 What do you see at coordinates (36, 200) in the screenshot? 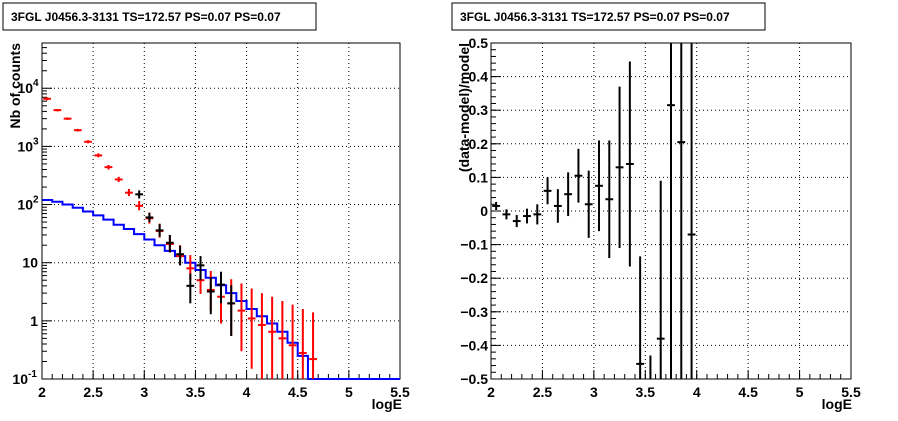
I see `counts-y-tick-exponent: 2` at bounding box center [36, 200].